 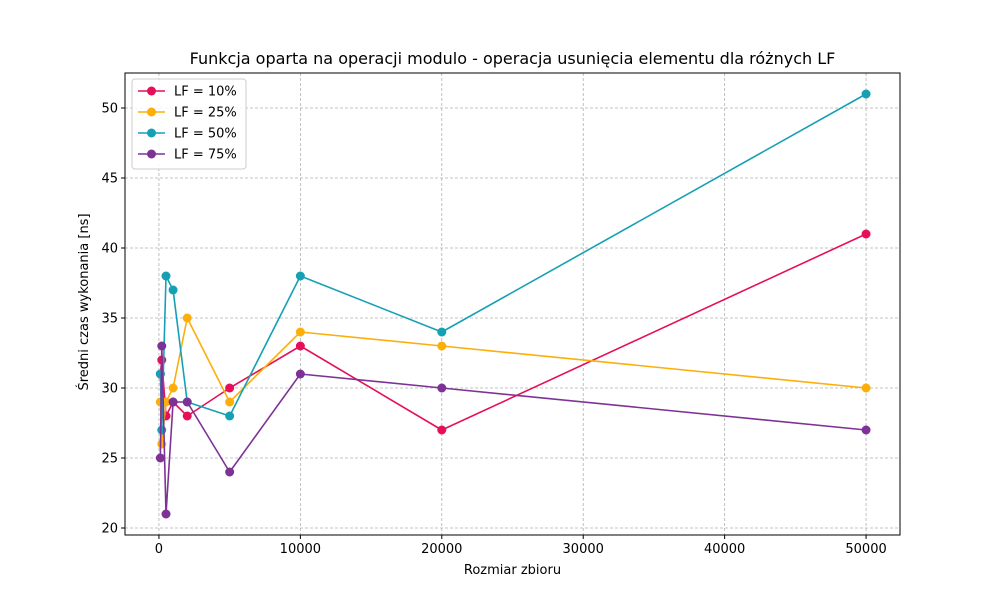 What do you see at coordinates (205, 113) in the screenshot?
I see `legend-label: LF = 25%` at bounding box center [205, 113].